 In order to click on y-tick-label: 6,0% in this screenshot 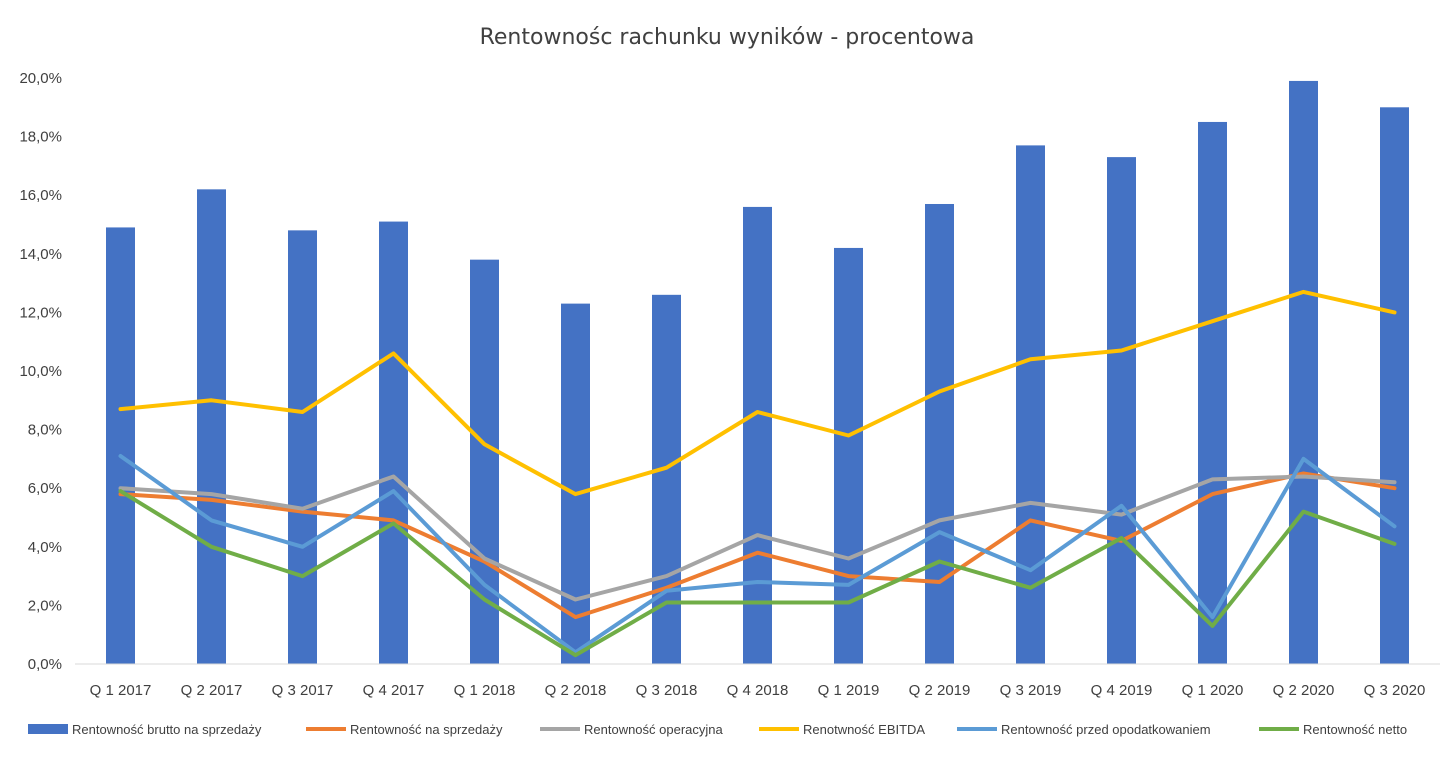, I will do `click(45, 488)`.